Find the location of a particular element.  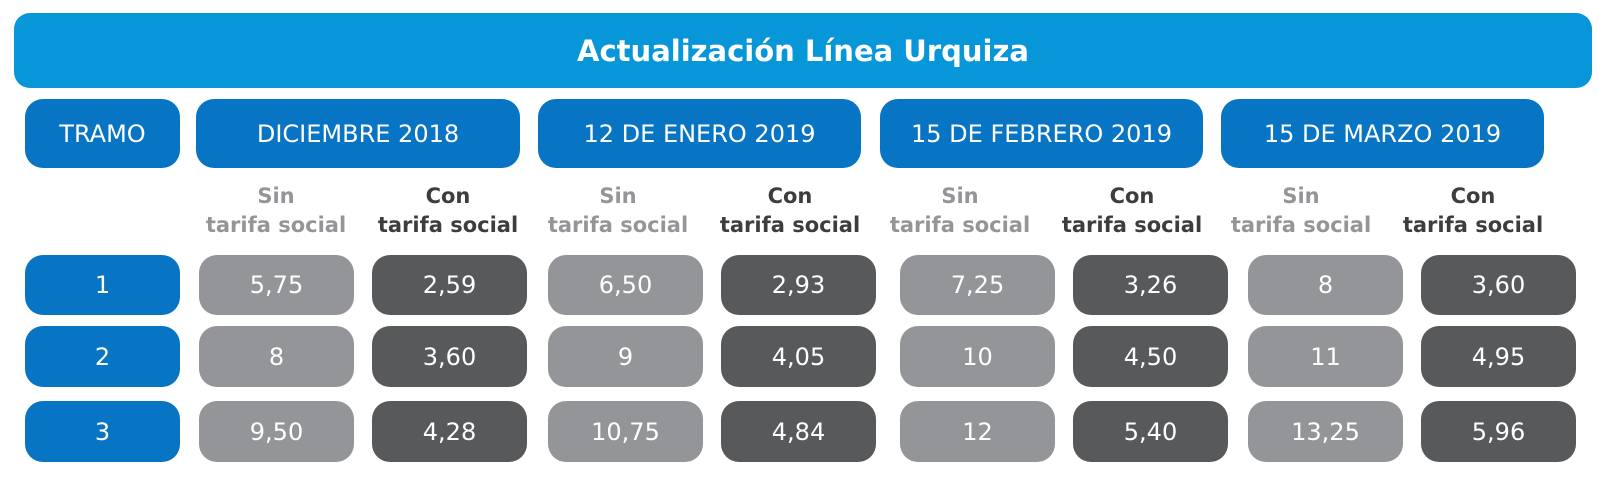

fare-cell-con: 4,84 is located at coordinates (798, 431).